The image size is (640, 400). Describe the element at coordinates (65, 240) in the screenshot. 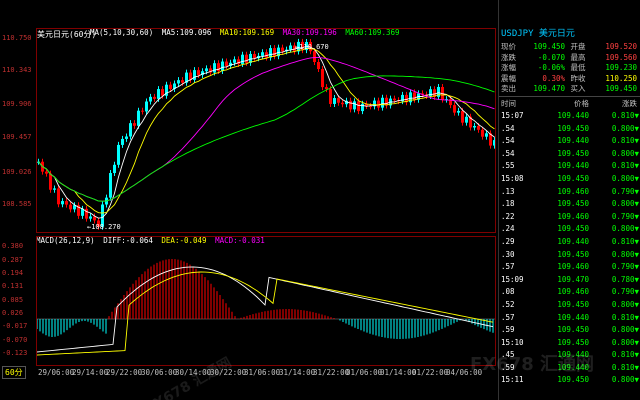

I see `macd-legend-label: MACD(26,12,9)` at that location.